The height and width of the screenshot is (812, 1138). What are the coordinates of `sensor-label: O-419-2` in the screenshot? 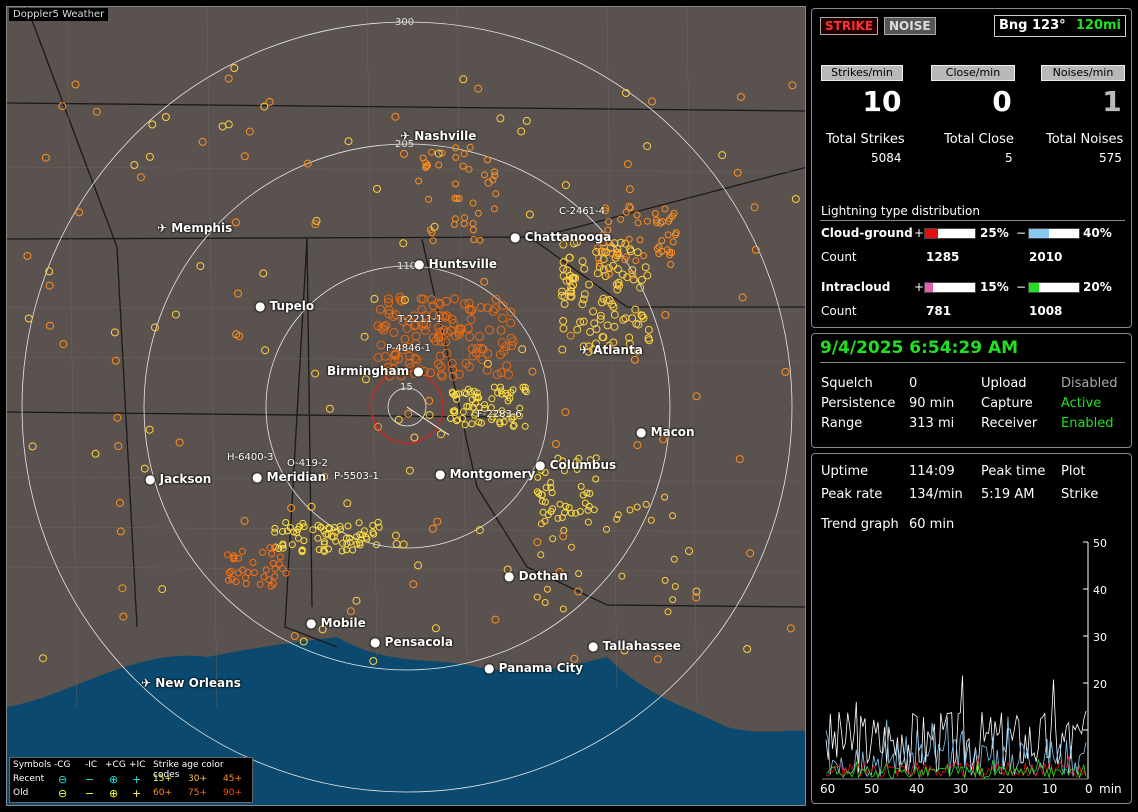 It's located at (307, 463).